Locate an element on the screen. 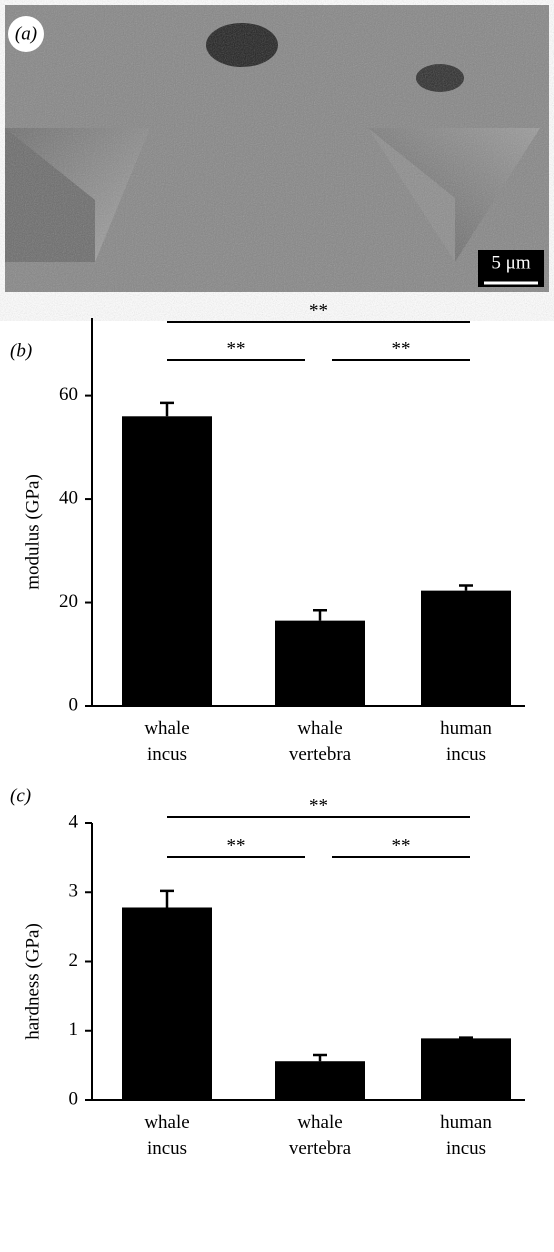  scale-bar-label: 5 μm is located at coordinates (510, 262).